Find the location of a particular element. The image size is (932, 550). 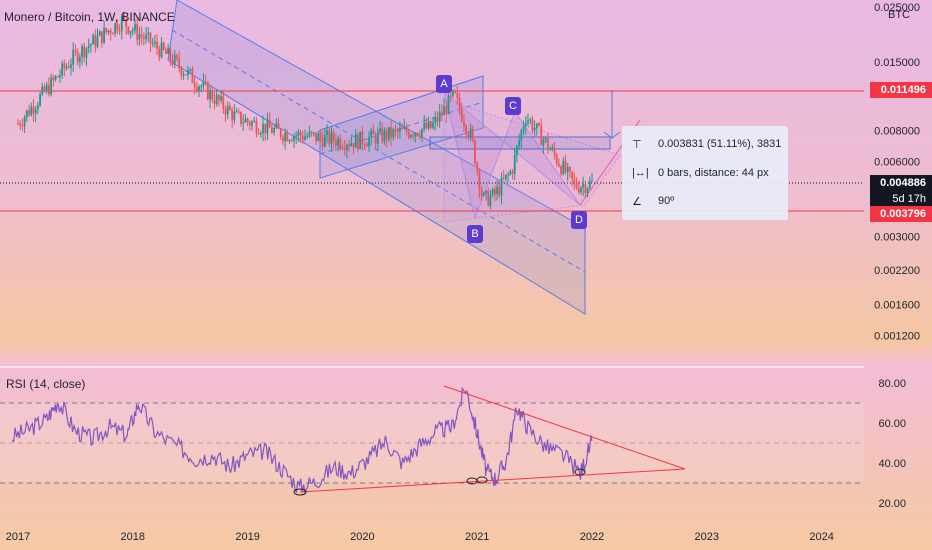

distance-icon: |↔| is located at coordinates (640, 173).